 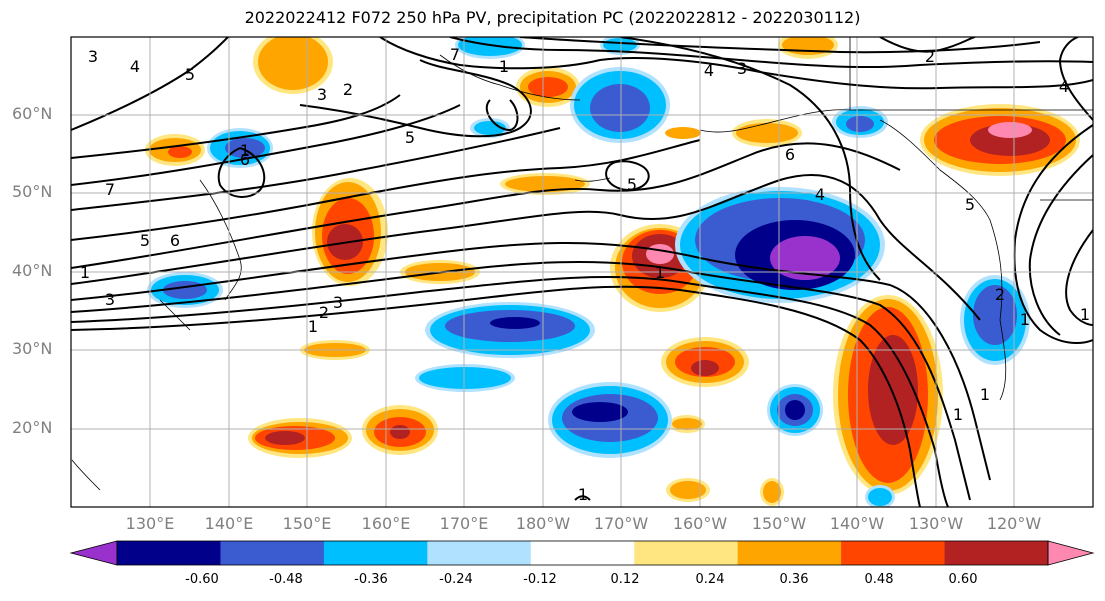 What do you see at coordinates (32, 348) in the screenshot?
I see `lat-label-30n: 30°N` at bounding box center [32, 348].